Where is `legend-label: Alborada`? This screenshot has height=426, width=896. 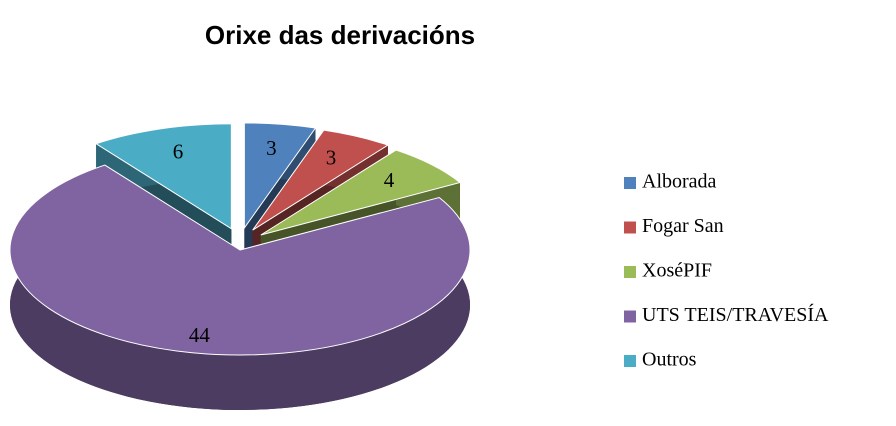 legend-label: Alborada is located at coordinates (679, 182).